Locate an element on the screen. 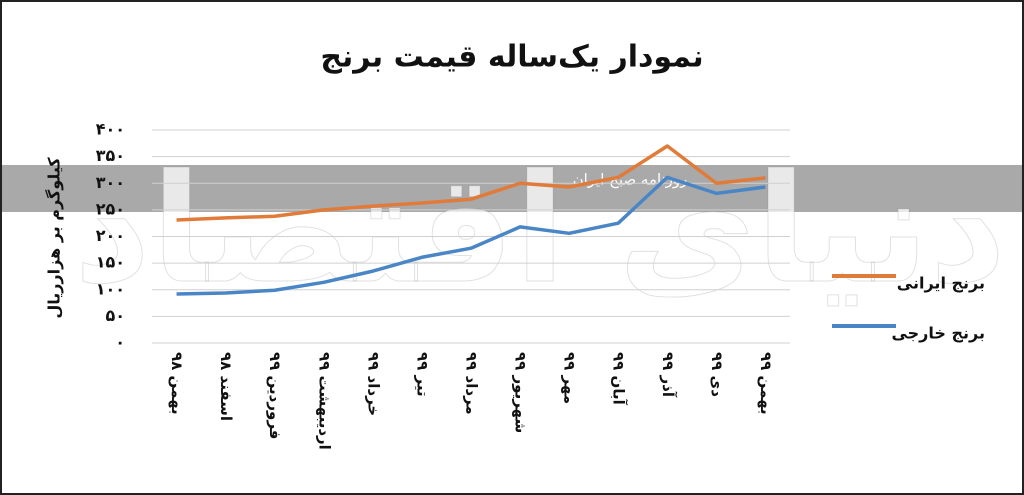  x-tick-label: آبان ۹۹ is located at coordinates (619, 379).